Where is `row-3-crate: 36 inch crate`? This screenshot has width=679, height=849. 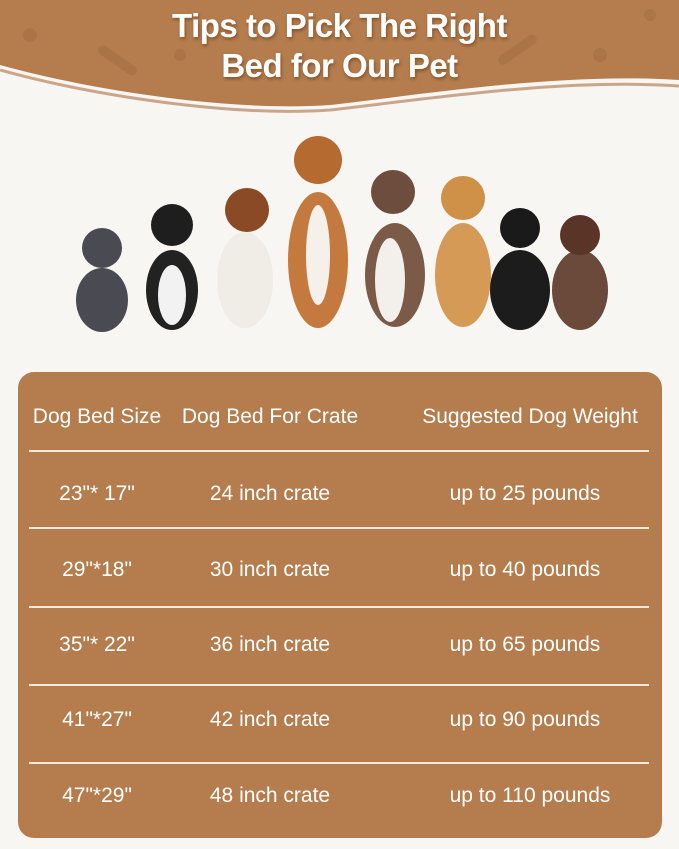 row-3-crate: 36 inch crate is located at coordinates (270, 644).